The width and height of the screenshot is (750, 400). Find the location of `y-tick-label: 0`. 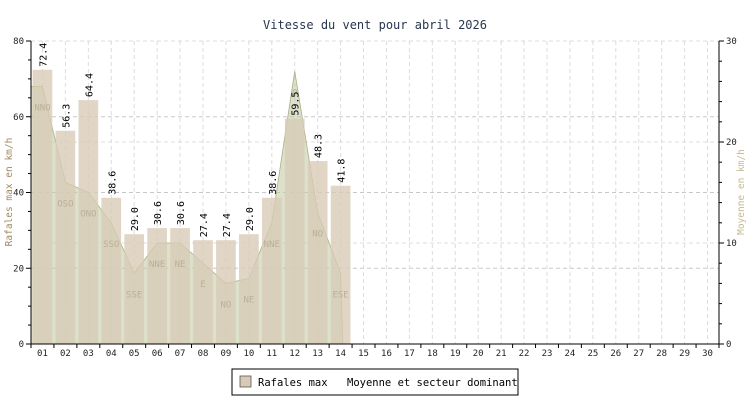

y-tick-label: 0 is located at coordinates (21, 345).